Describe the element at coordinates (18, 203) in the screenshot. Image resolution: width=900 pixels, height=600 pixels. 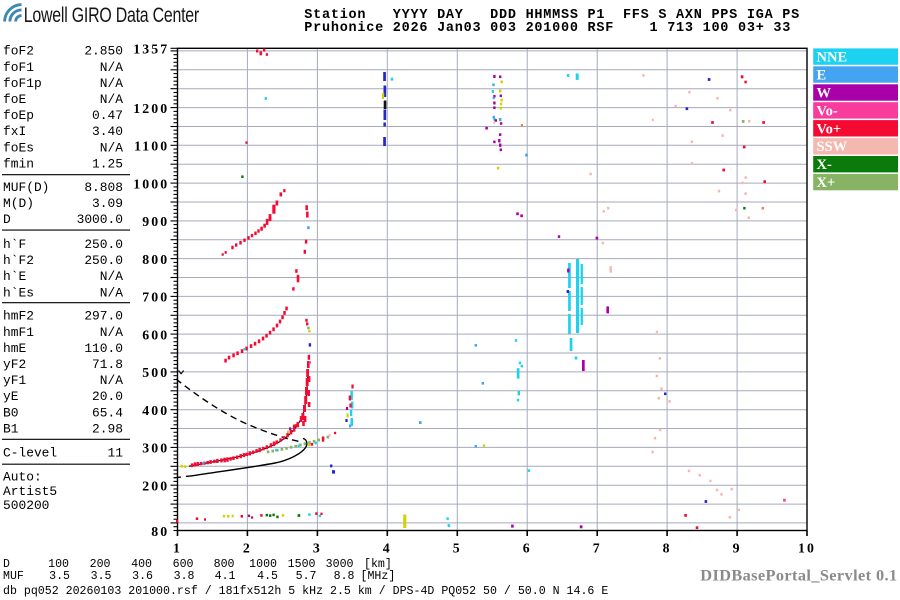
I see `svg-text: M(D)` at that location.